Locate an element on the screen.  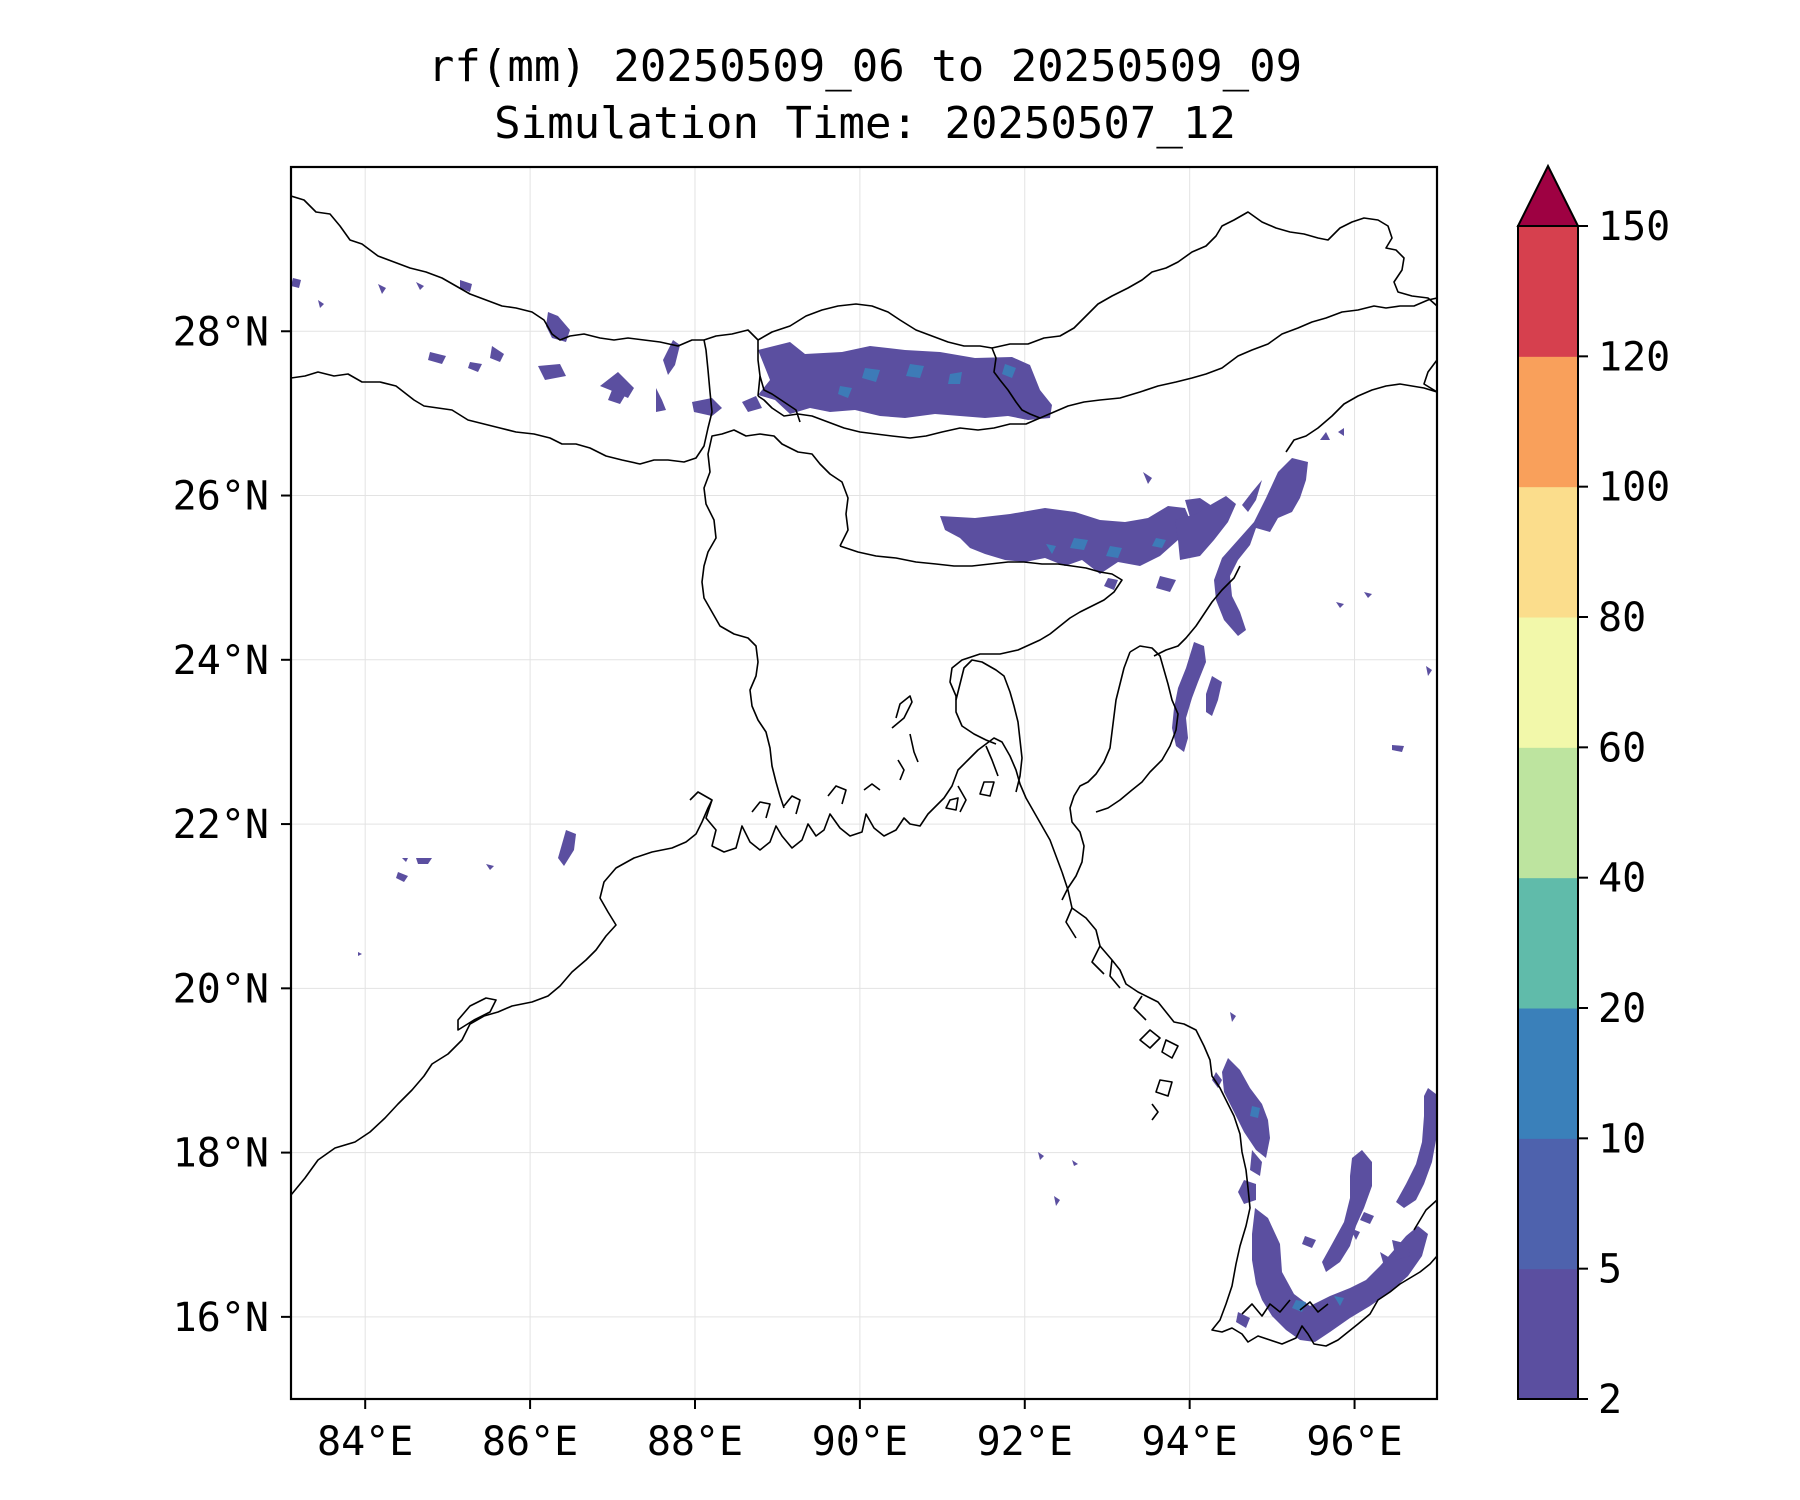
colorbar-tick-label: 80 is located at coordinates (1622, 618).